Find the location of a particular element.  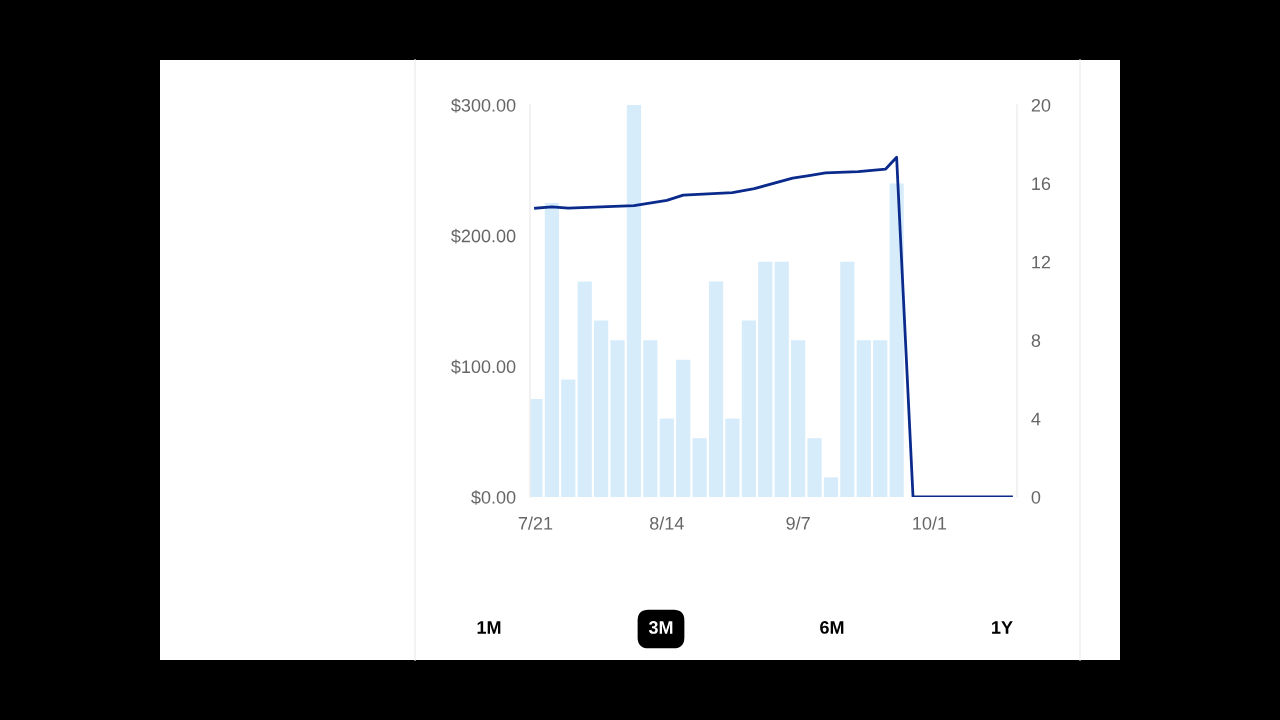

y-tick-label: $300.00 is located at coordinates (483, 105).